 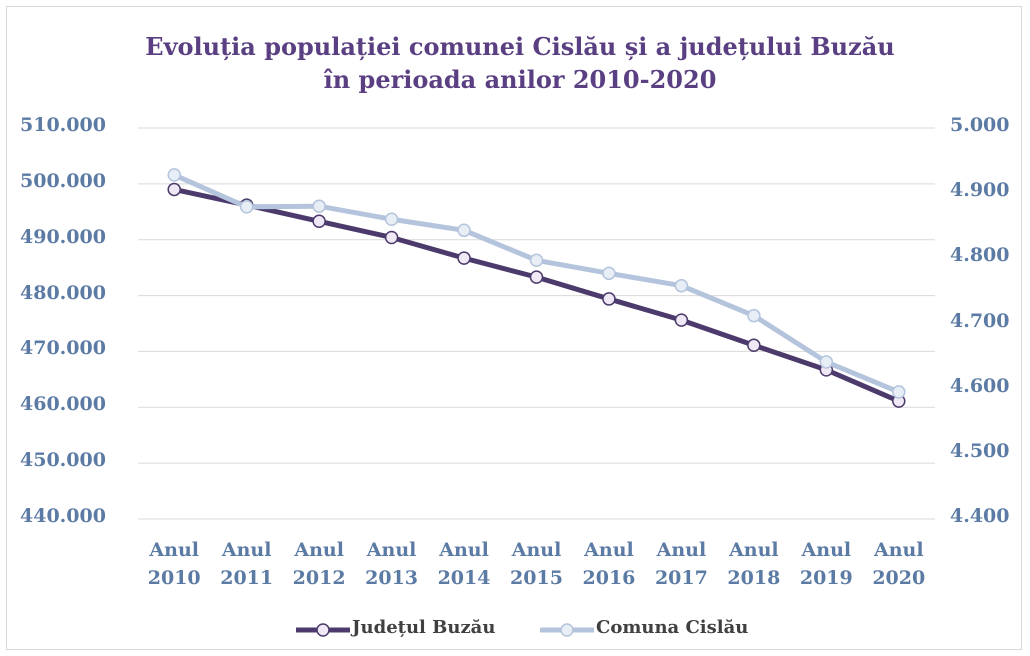 I want to click on x-tick-label: Anul 2019, so click(x=826, y=564).